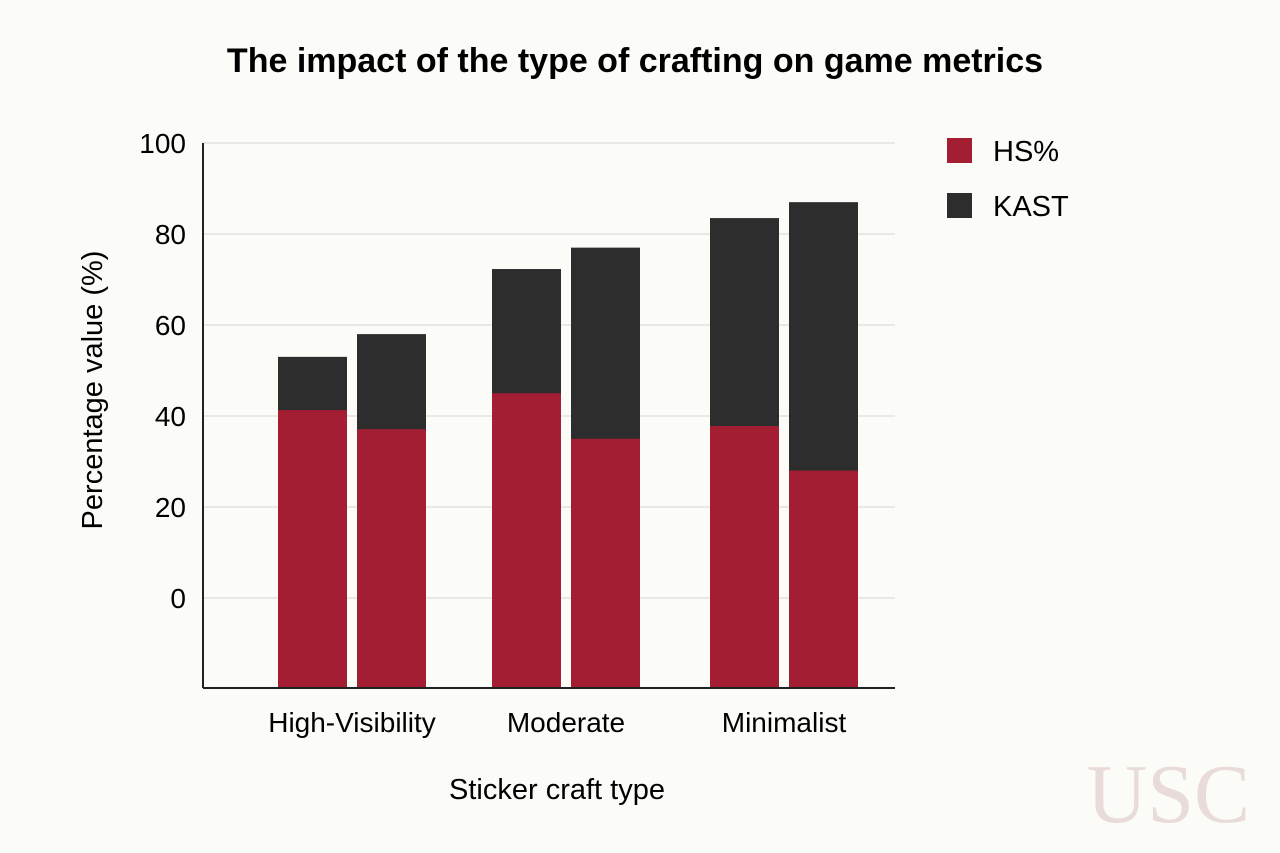 This screenshot has width=1280, height=853. I want to click on legend: HS% KAST, so click(1008, 179).